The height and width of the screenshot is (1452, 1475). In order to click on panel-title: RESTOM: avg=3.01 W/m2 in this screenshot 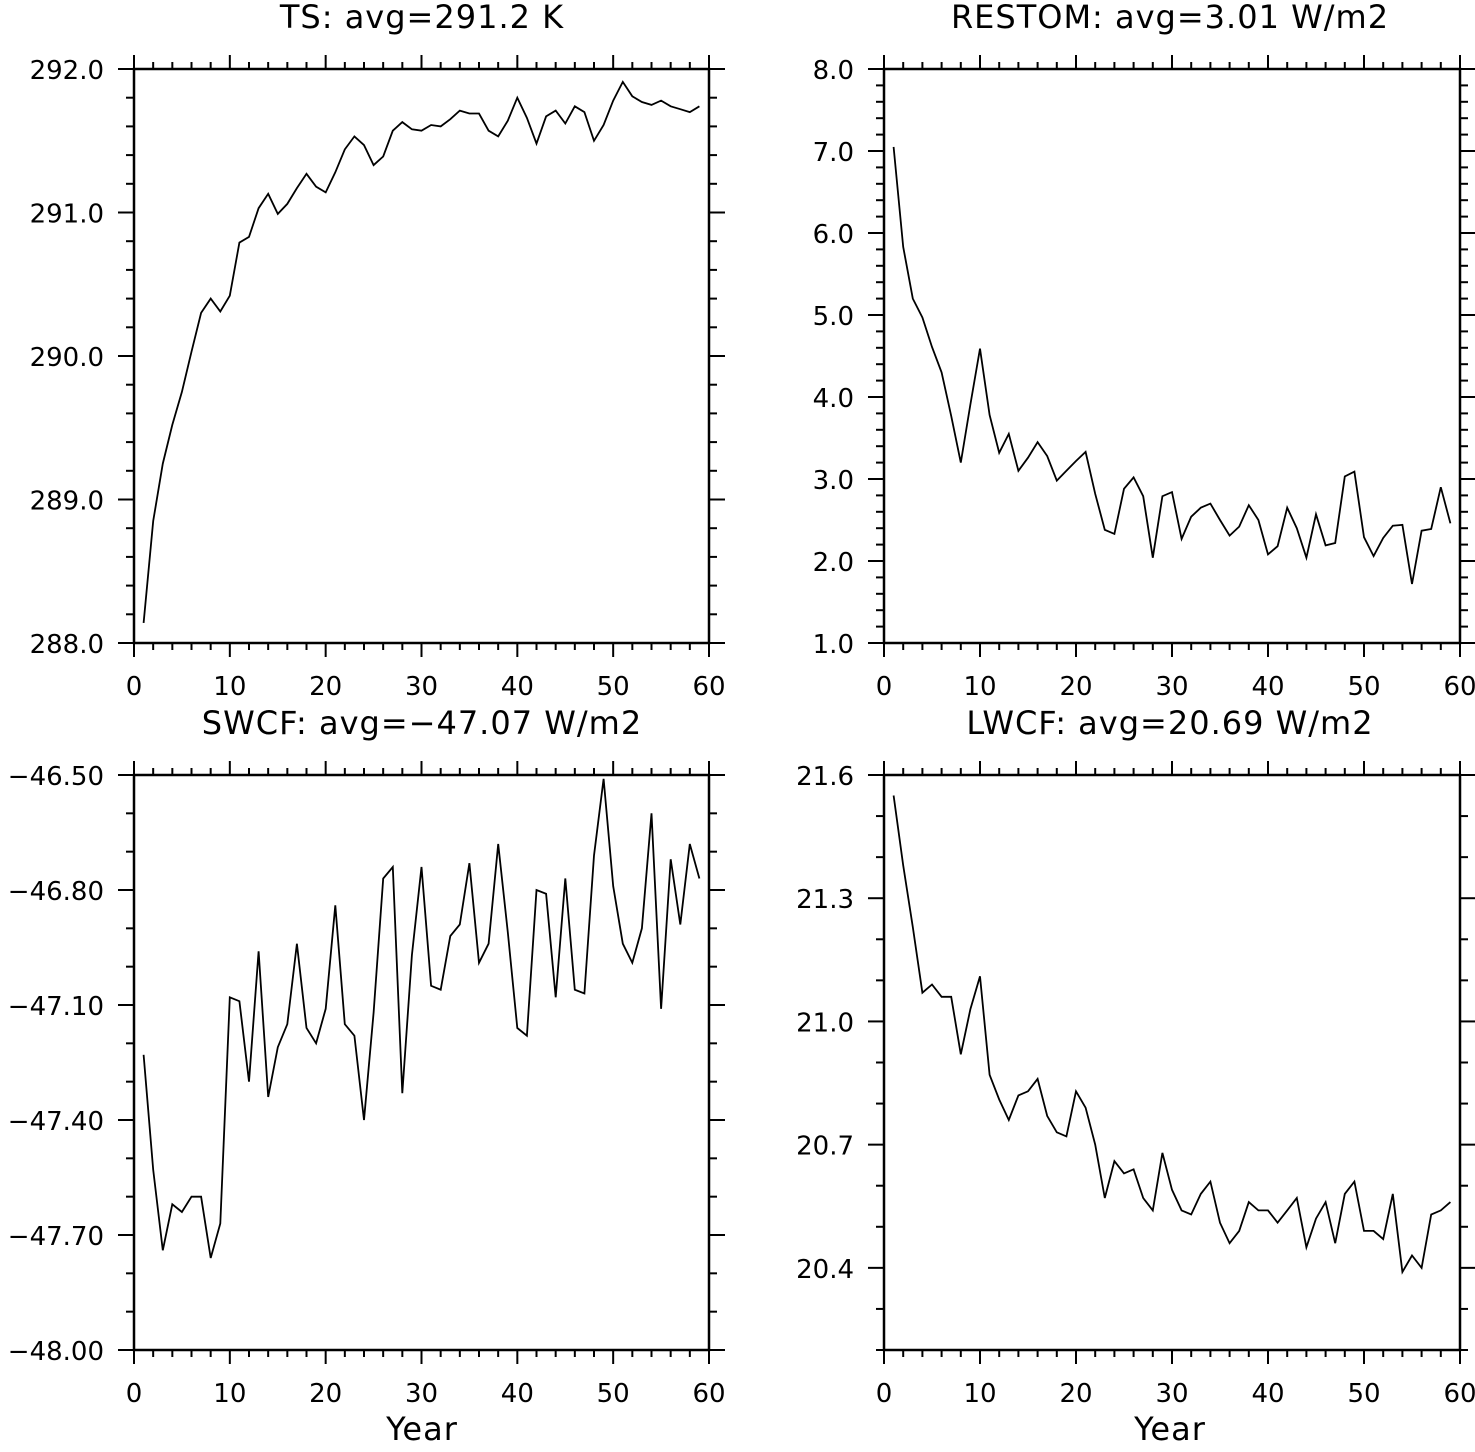, I will do `click(1170, 18)`.